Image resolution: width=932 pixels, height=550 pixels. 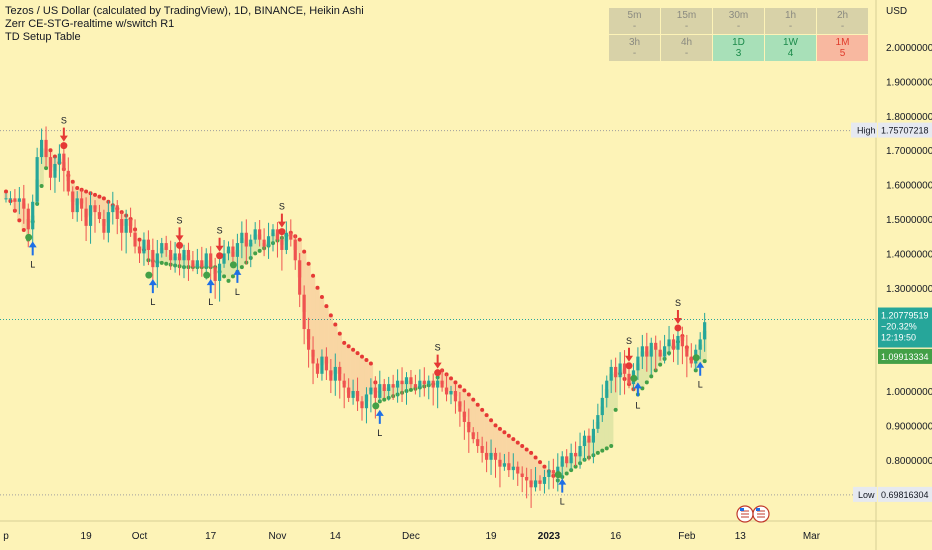 I want to click on td-cell-timeframe: 15m, so click(x=686, y=15).